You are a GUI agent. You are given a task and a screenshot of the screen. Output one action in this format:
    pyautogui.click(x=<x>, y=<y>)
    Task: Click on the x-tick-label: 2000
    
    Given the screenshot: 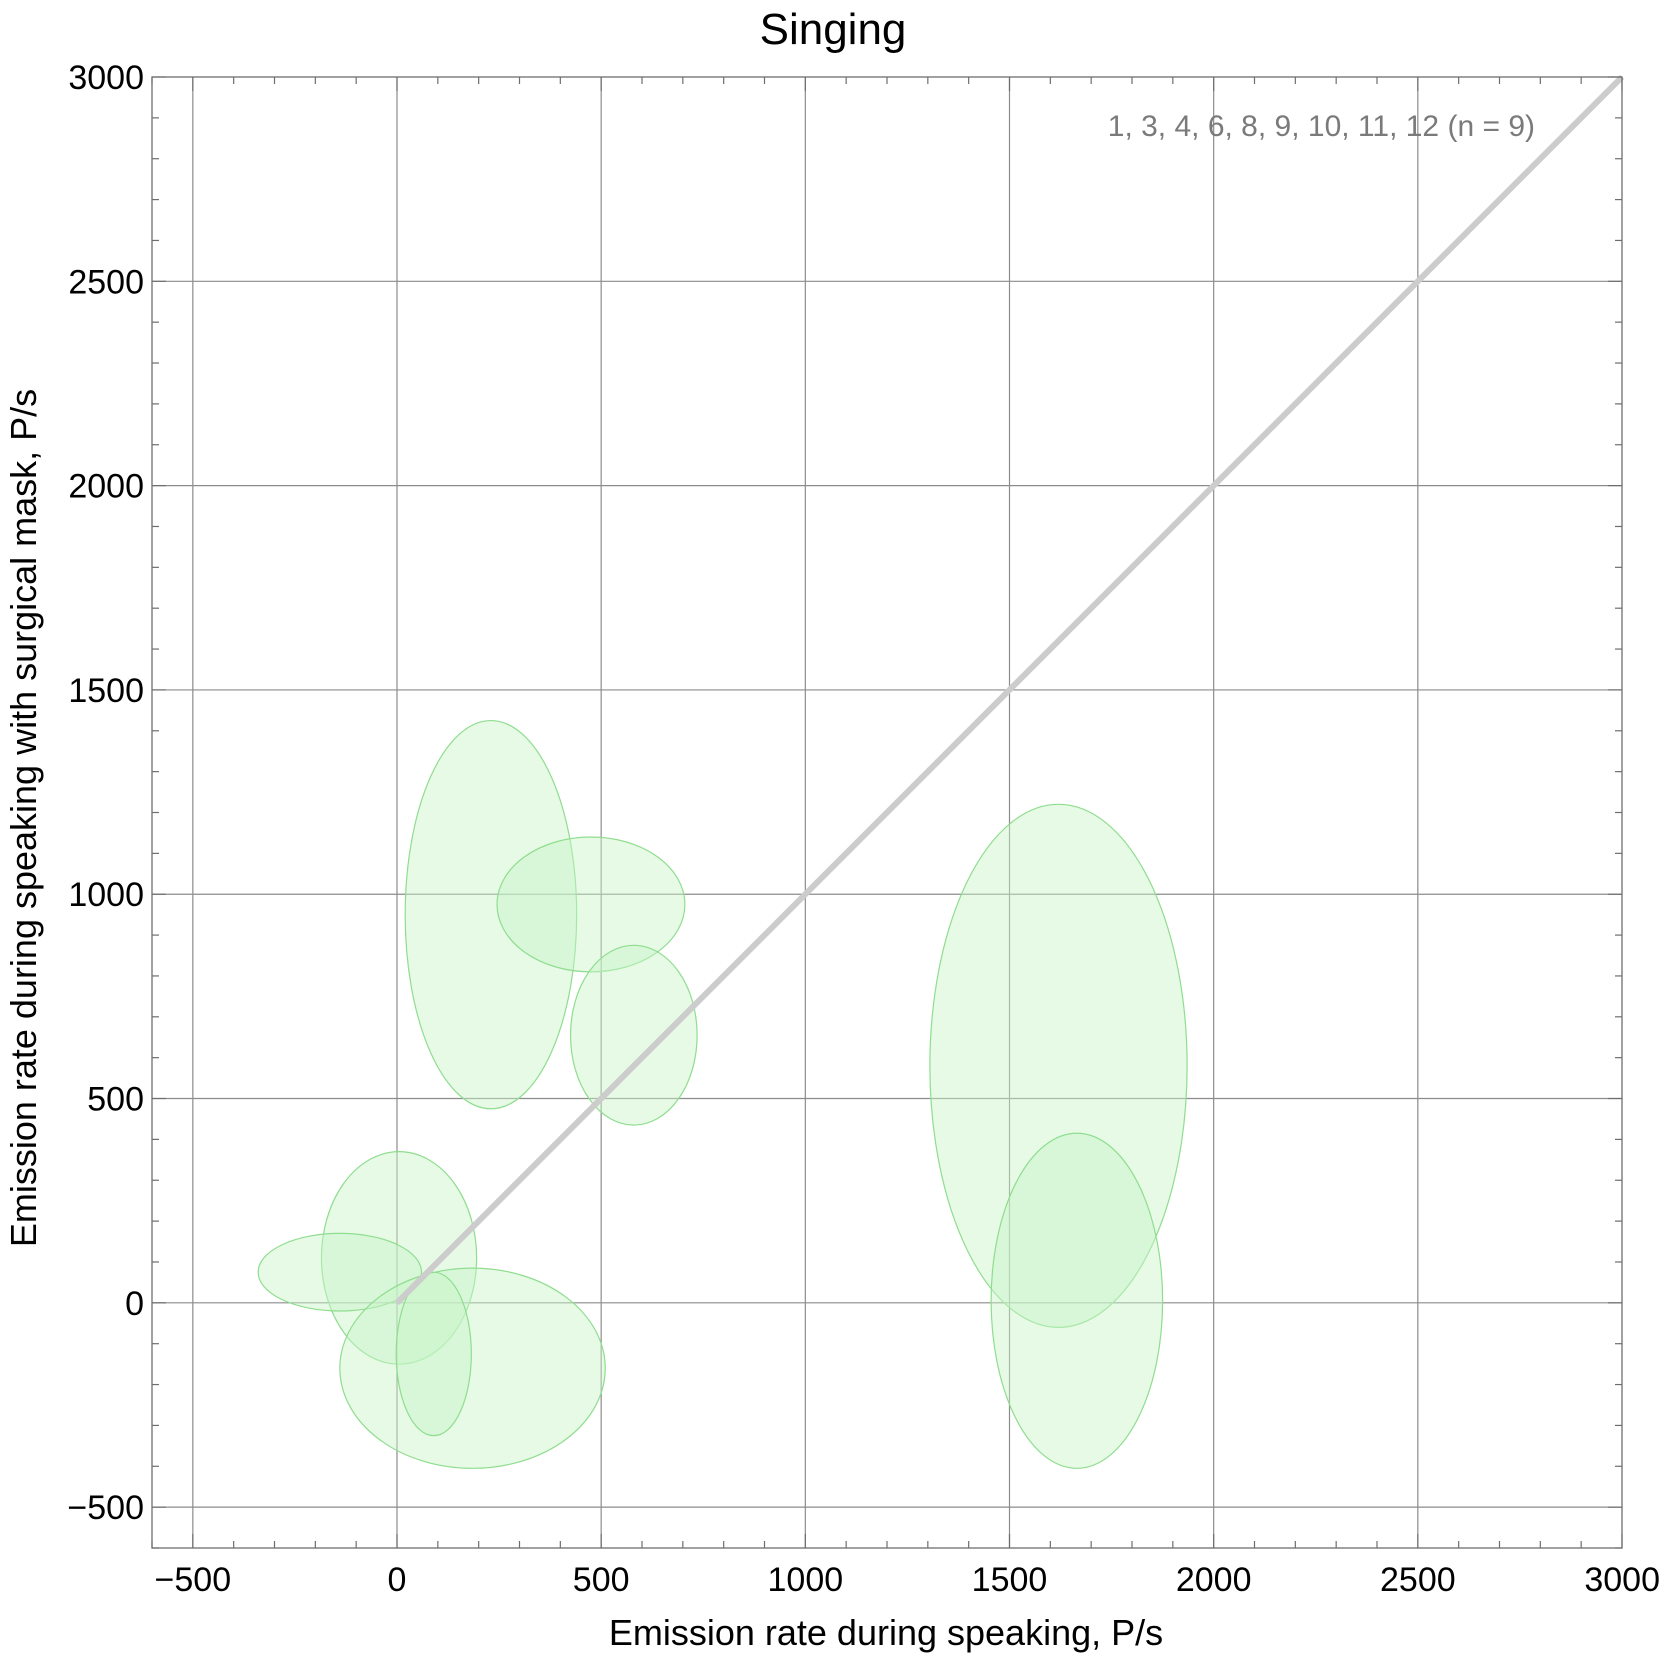 What is the action you would take?
    pyautogui.click(x=1214, y=1580)
    